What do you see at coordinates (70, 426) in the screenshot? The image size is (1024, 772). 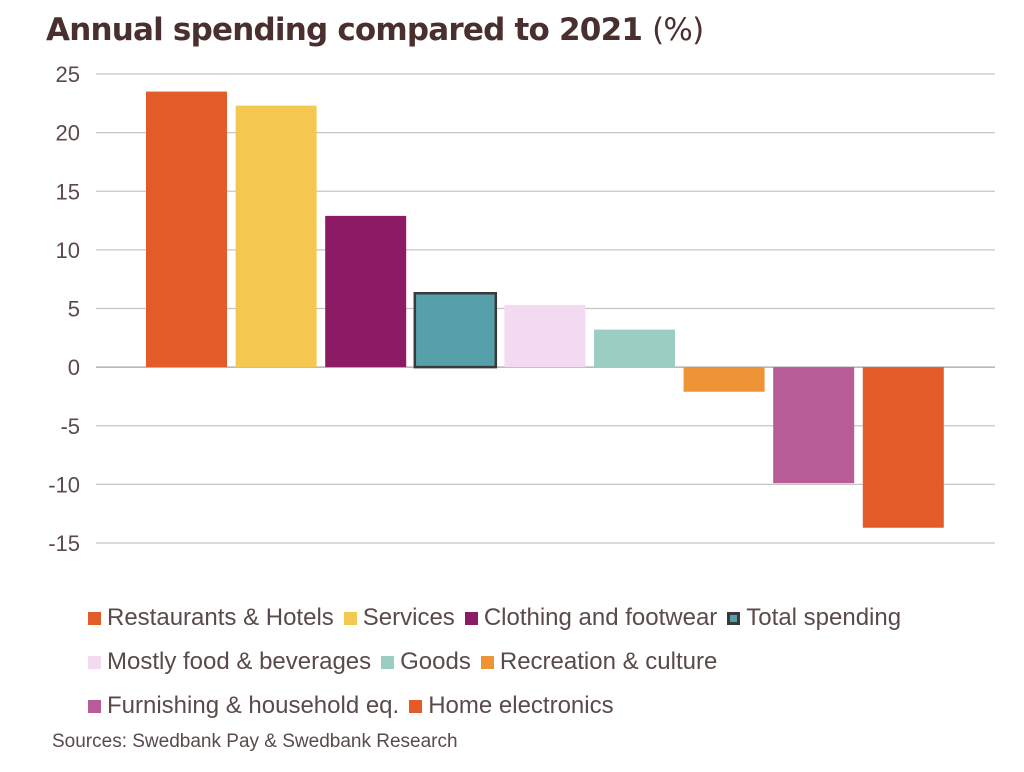 I see `y-tick-label: -5` at bounding box center [70, 426].